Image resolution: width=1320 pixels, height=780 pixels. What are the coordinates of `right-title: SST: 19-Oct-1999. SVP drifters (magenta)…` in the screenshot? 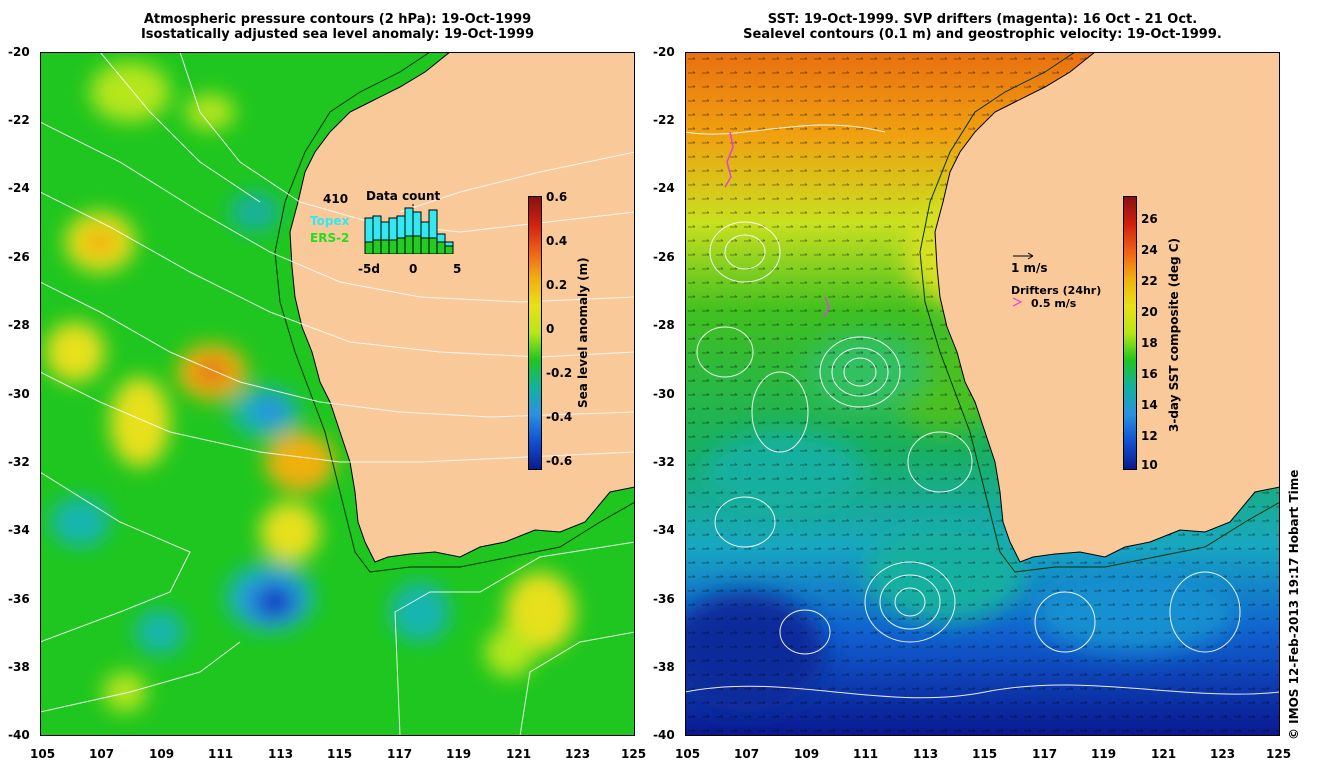 It's located at (982, 27).